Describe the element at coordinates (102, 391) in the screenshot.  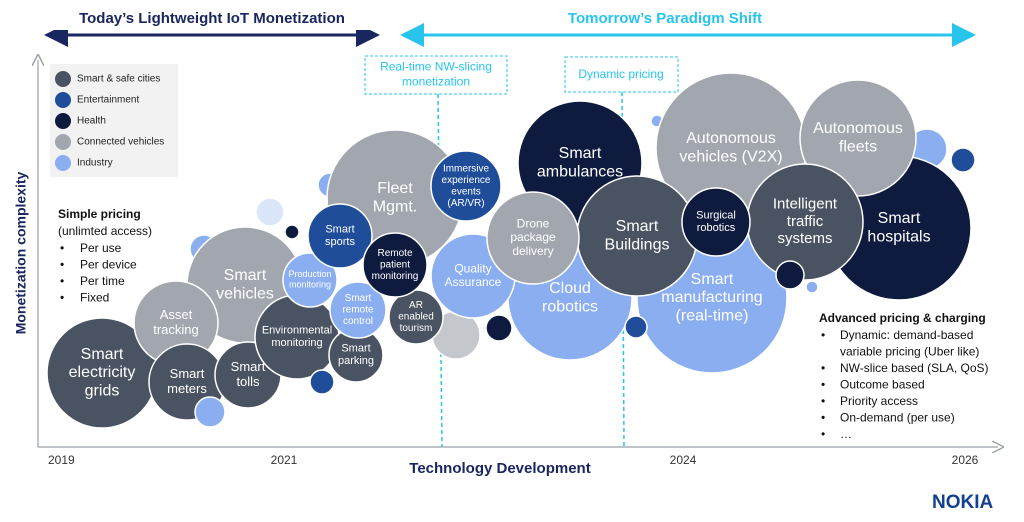
I see `bubble-label: grids` at that location.